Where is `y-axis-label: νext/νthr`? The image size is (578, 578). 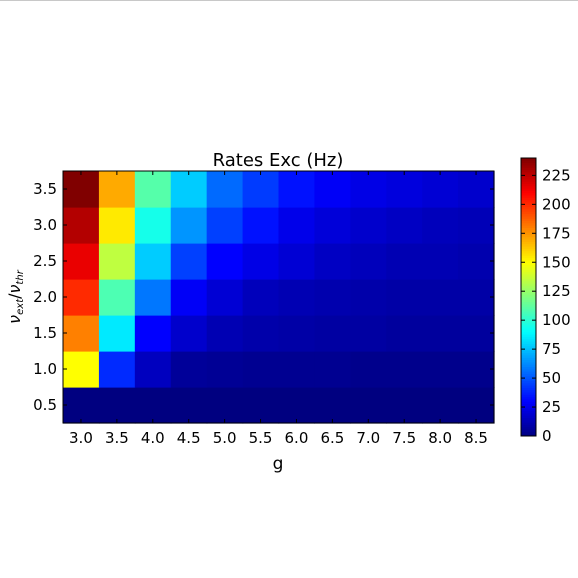 y-axis-label: νext/νthr is located at coordinates (15, 296).